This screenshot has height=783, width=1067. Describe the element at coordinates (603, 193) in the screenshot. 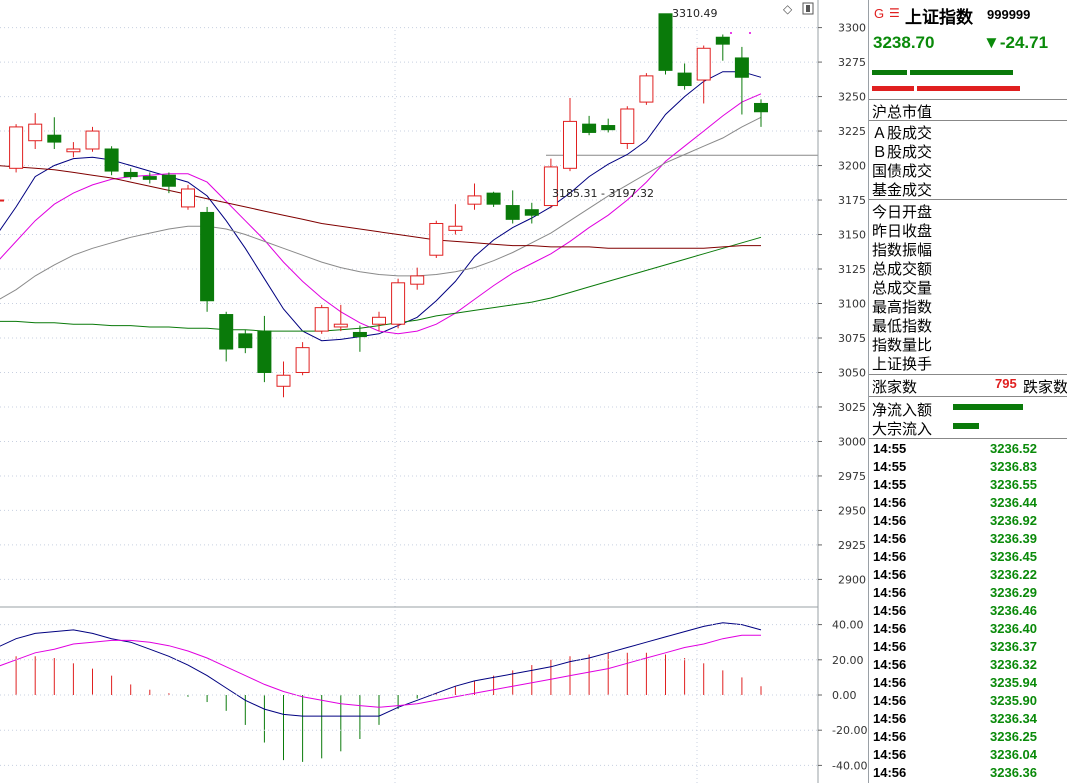

I see `range-annotation: 3185.31 - 3197.32` at that location.